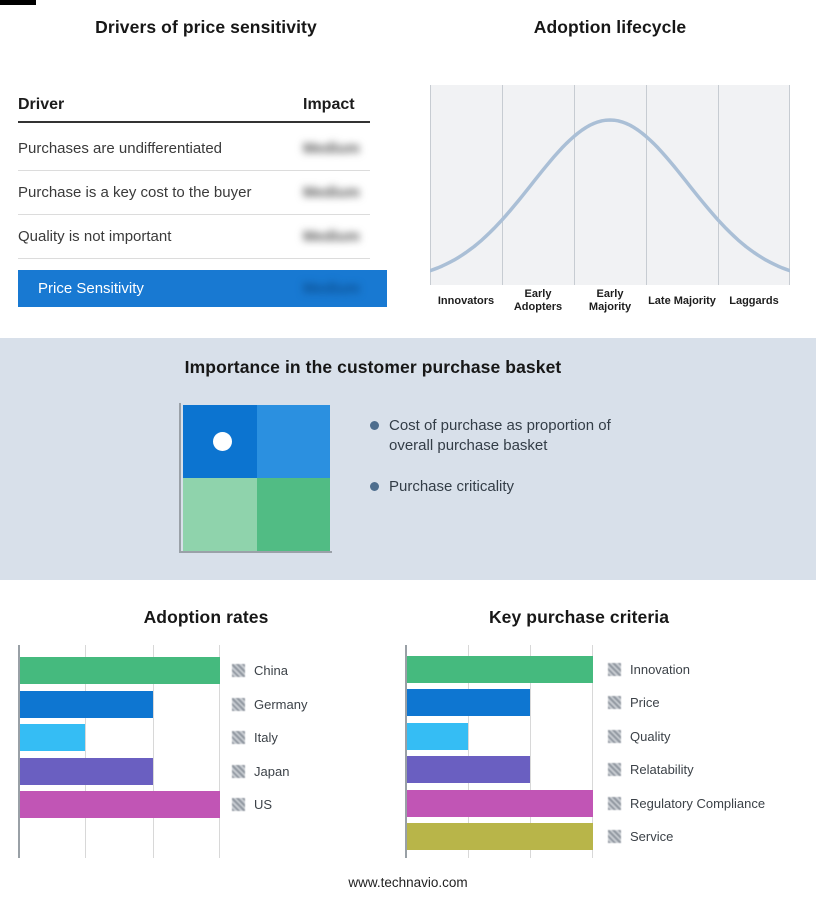 The width and height of the screenshot is (816, 902). I want to click on legend-item-relatability: Relatability, so click(651, 770).